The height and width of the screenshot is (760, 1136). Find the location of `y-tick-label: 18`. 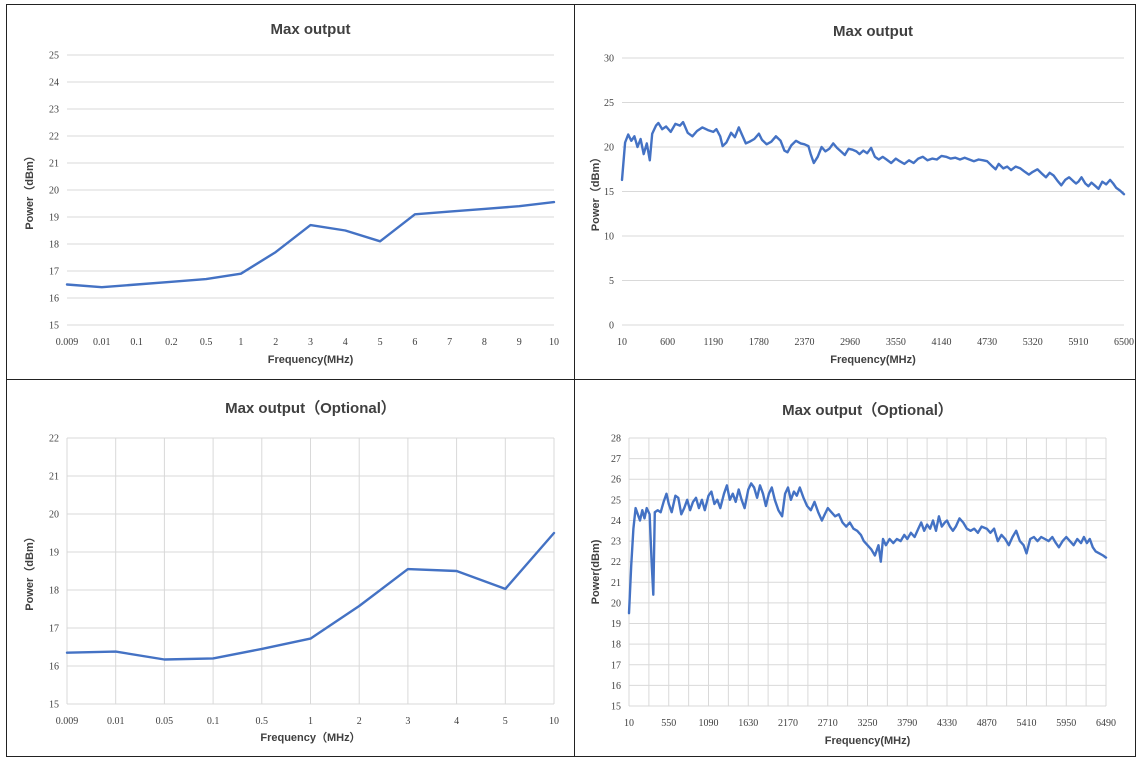

y-tick-label: 18 is located at coordinates (616, 645).